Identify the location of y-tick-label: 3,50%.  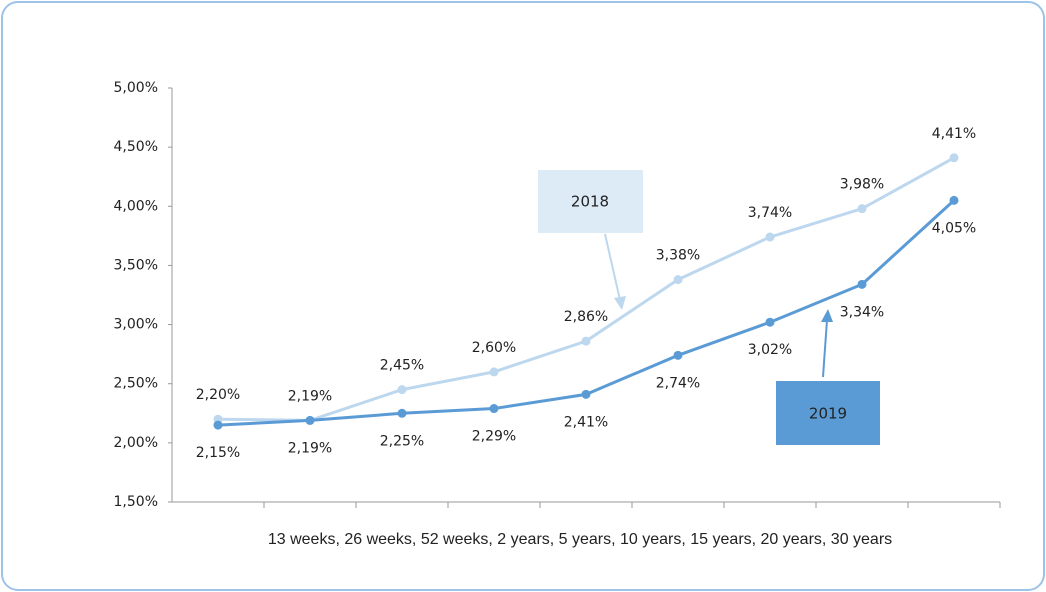
(136, 265).